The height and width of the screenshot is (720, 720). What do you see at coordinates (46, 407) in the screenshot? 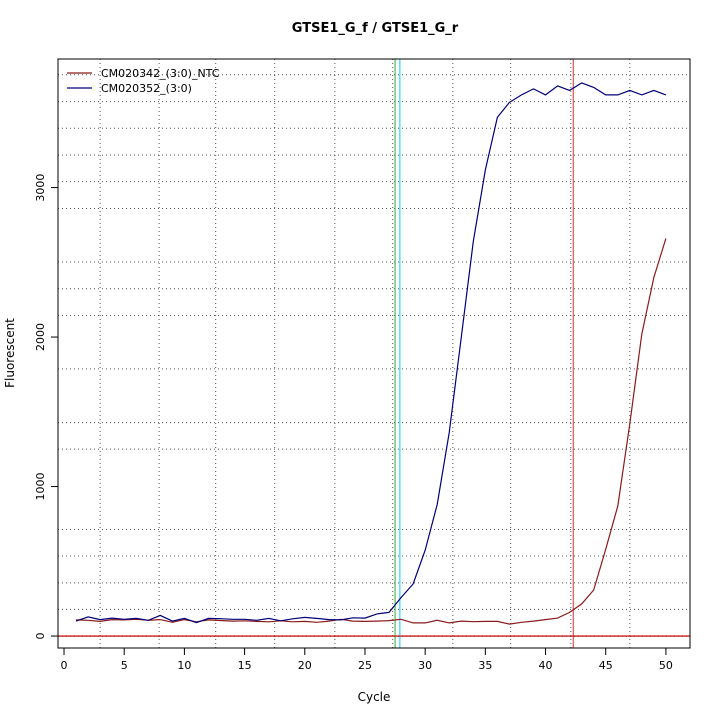
I see `y-axis: 0 1000 2000 3000` at bounding box center [46, 407].